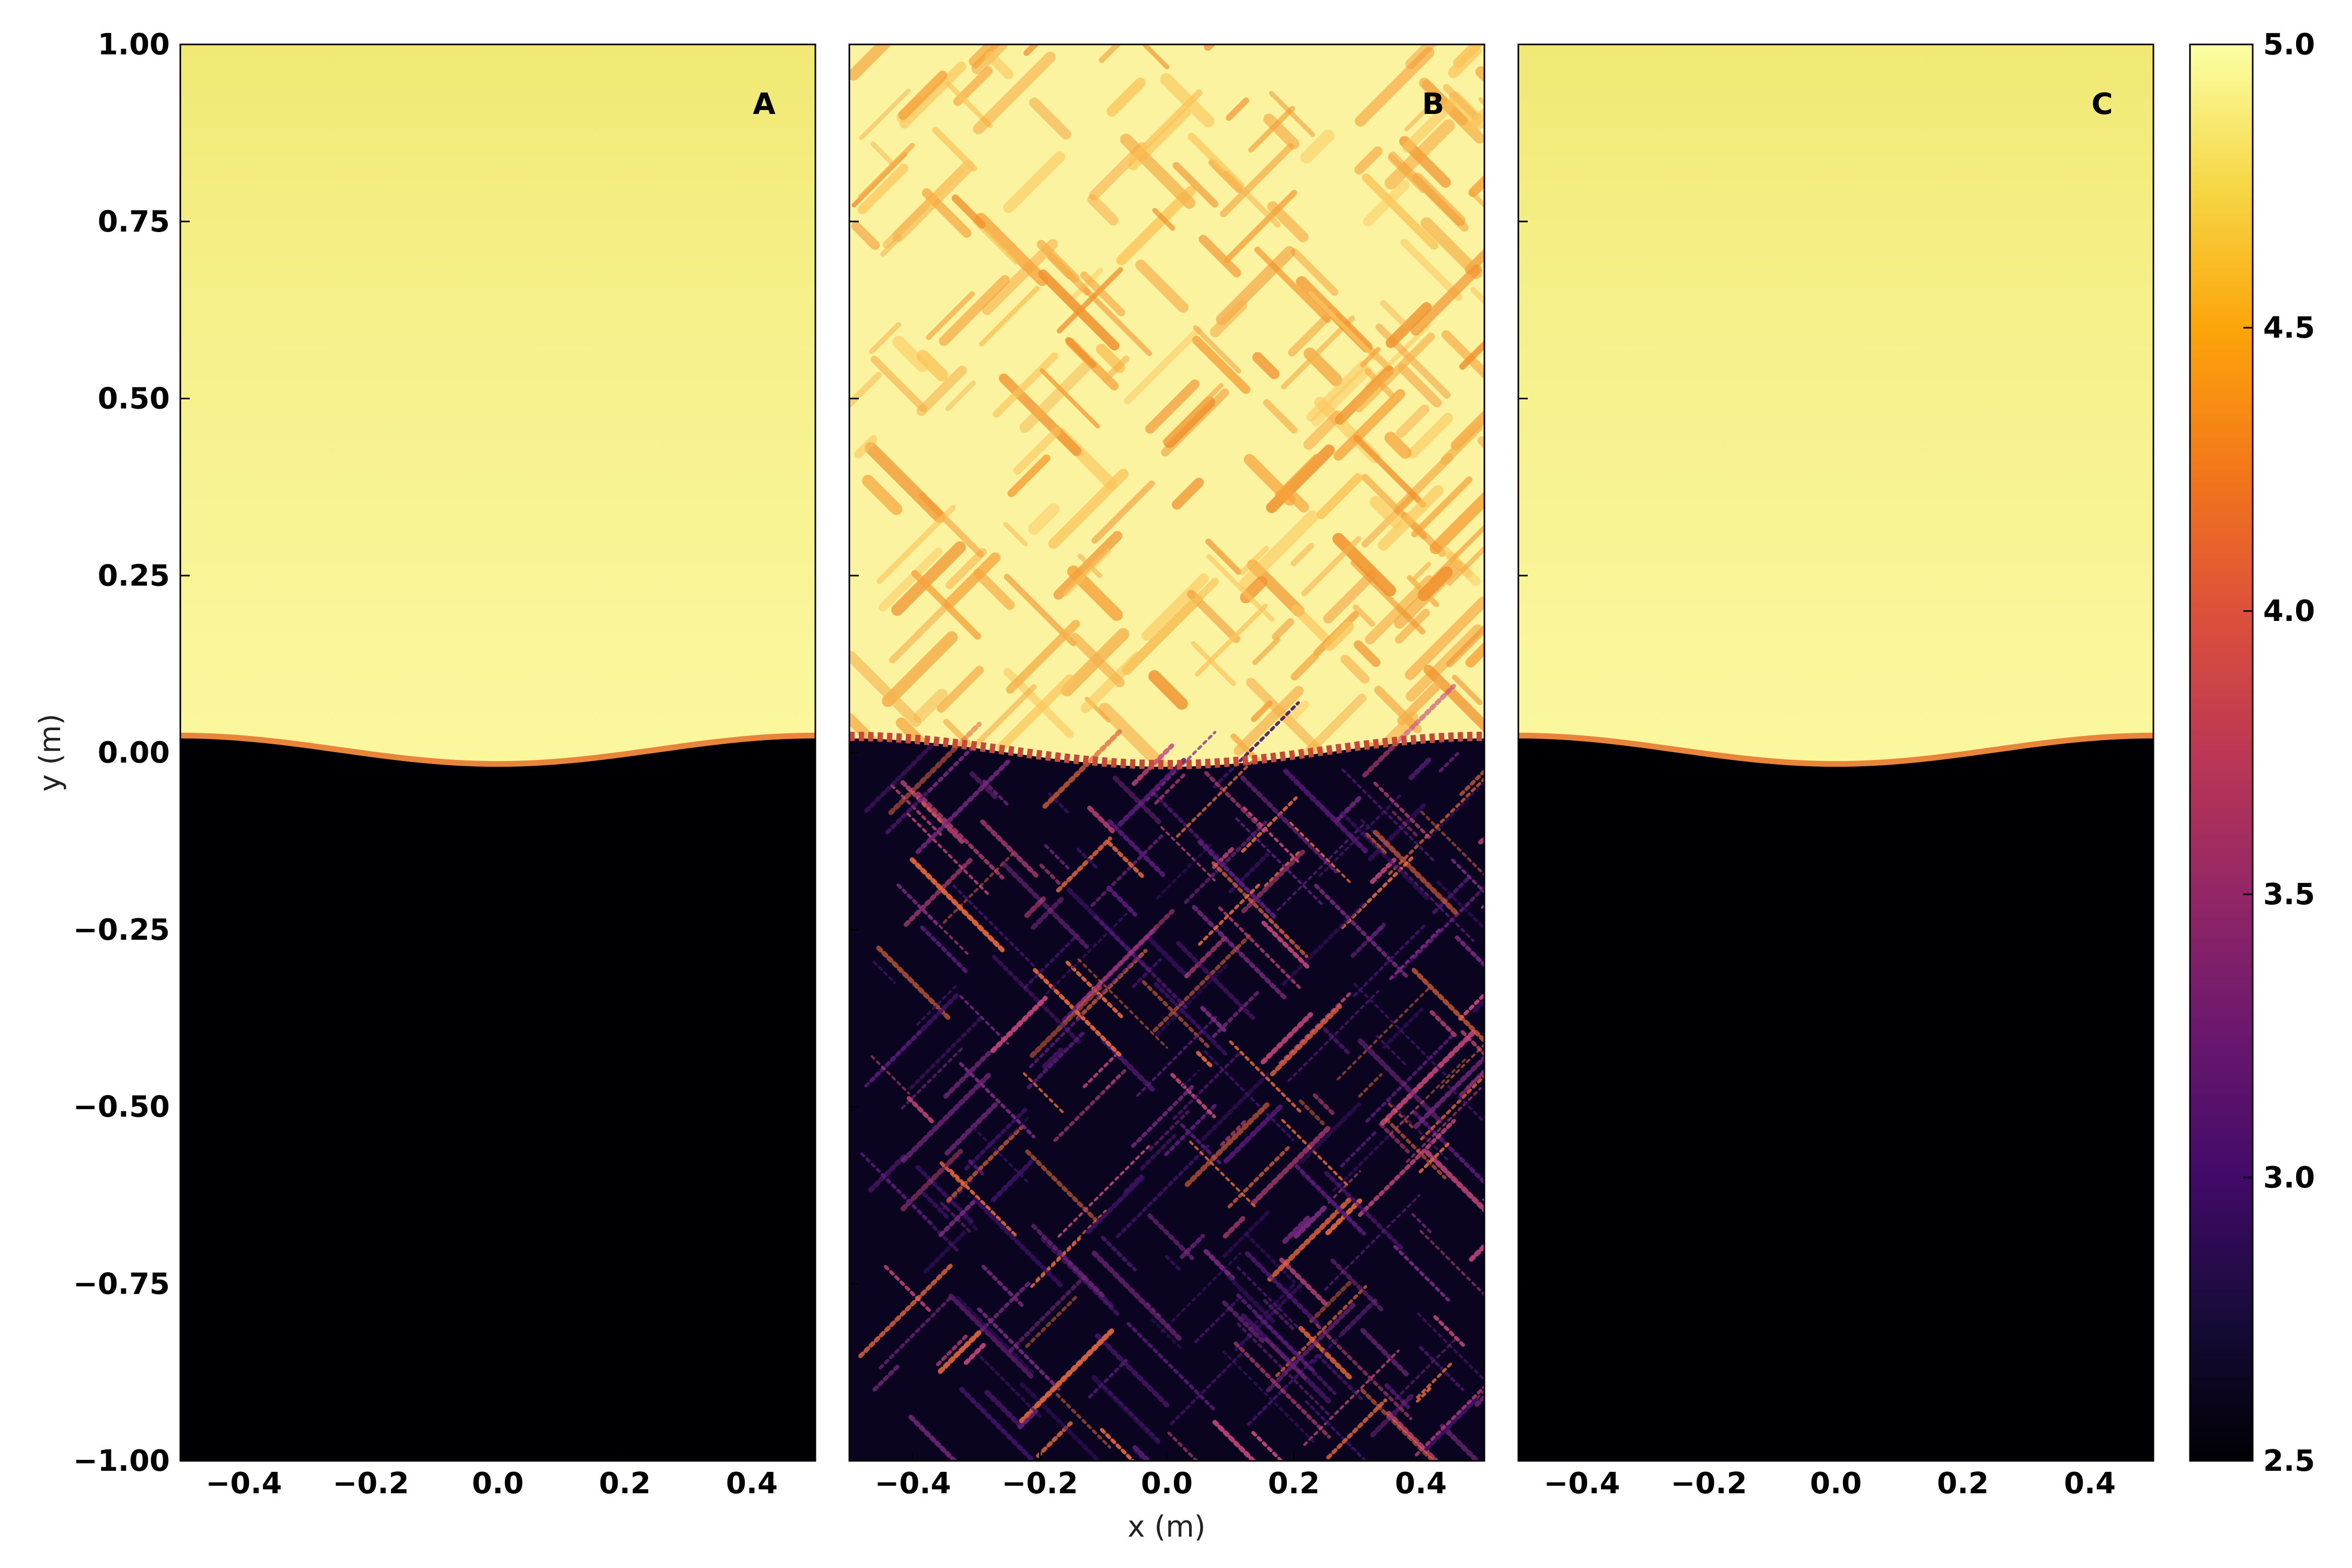 The height and width of the screenshot is (1568, 2352). Describe the element at coordinates (1581, 1484) in the screenshot. I see `x-tick-label: −0.4` at that location.